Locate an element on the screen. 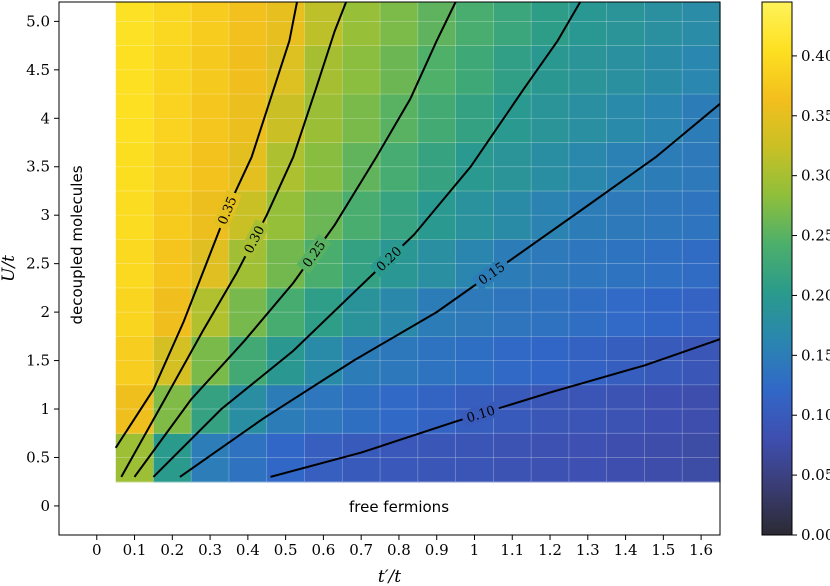  x-tick-label: 0.8 is located at coordinates (399, 550).